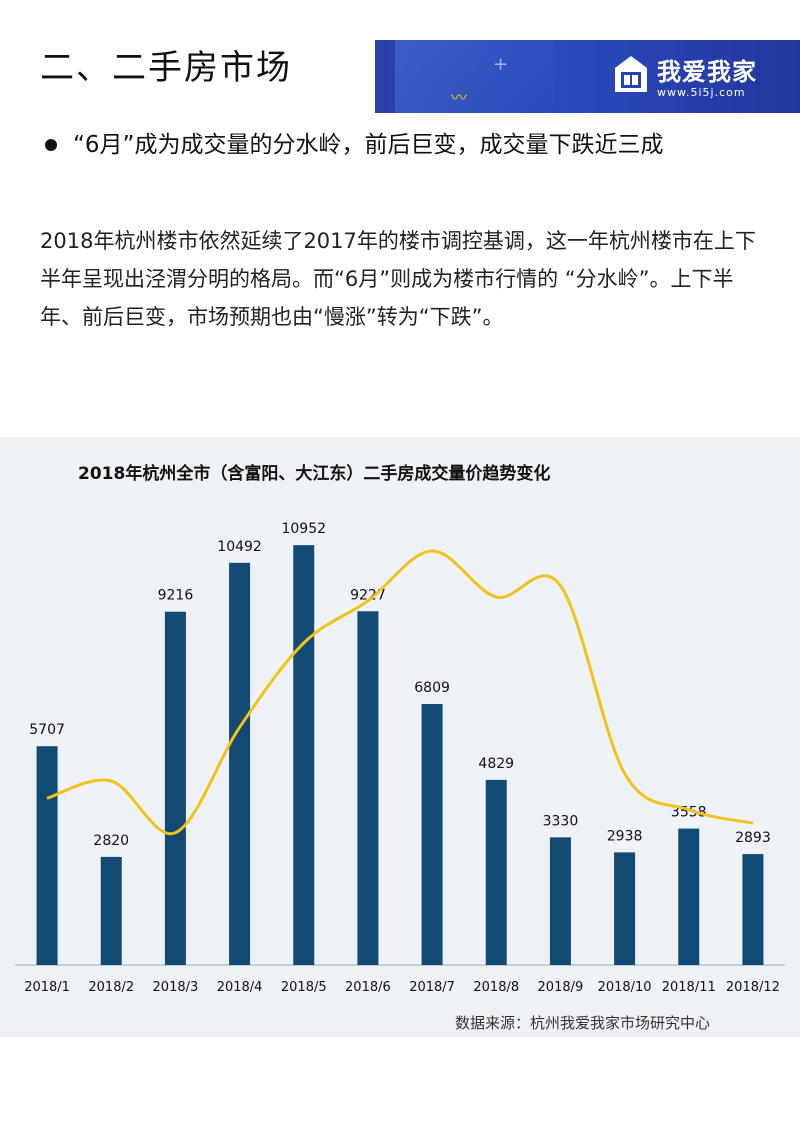 The height and width of the screenshot is (1133, 800). Describe the element at coordinates (176, 987) in the screenshot. I see `x-tick-label: 2018/3` at that location.